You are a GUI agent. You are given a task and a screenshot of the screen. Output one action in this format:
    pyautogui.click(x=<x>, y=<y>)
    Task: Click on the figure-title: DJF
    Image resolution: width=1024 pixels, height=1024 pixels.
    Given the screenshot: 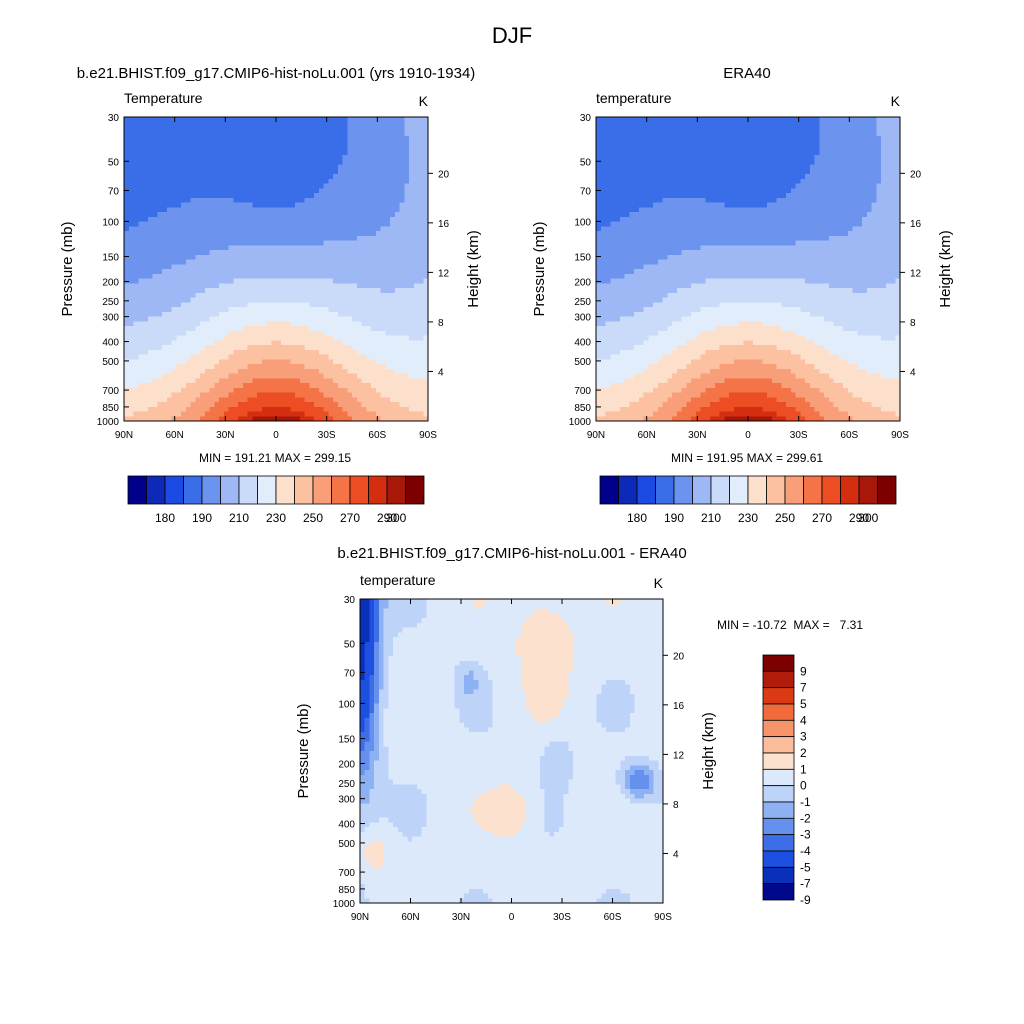 What is the action you would take?
    pyautogui.click(x=512, y=35)
    